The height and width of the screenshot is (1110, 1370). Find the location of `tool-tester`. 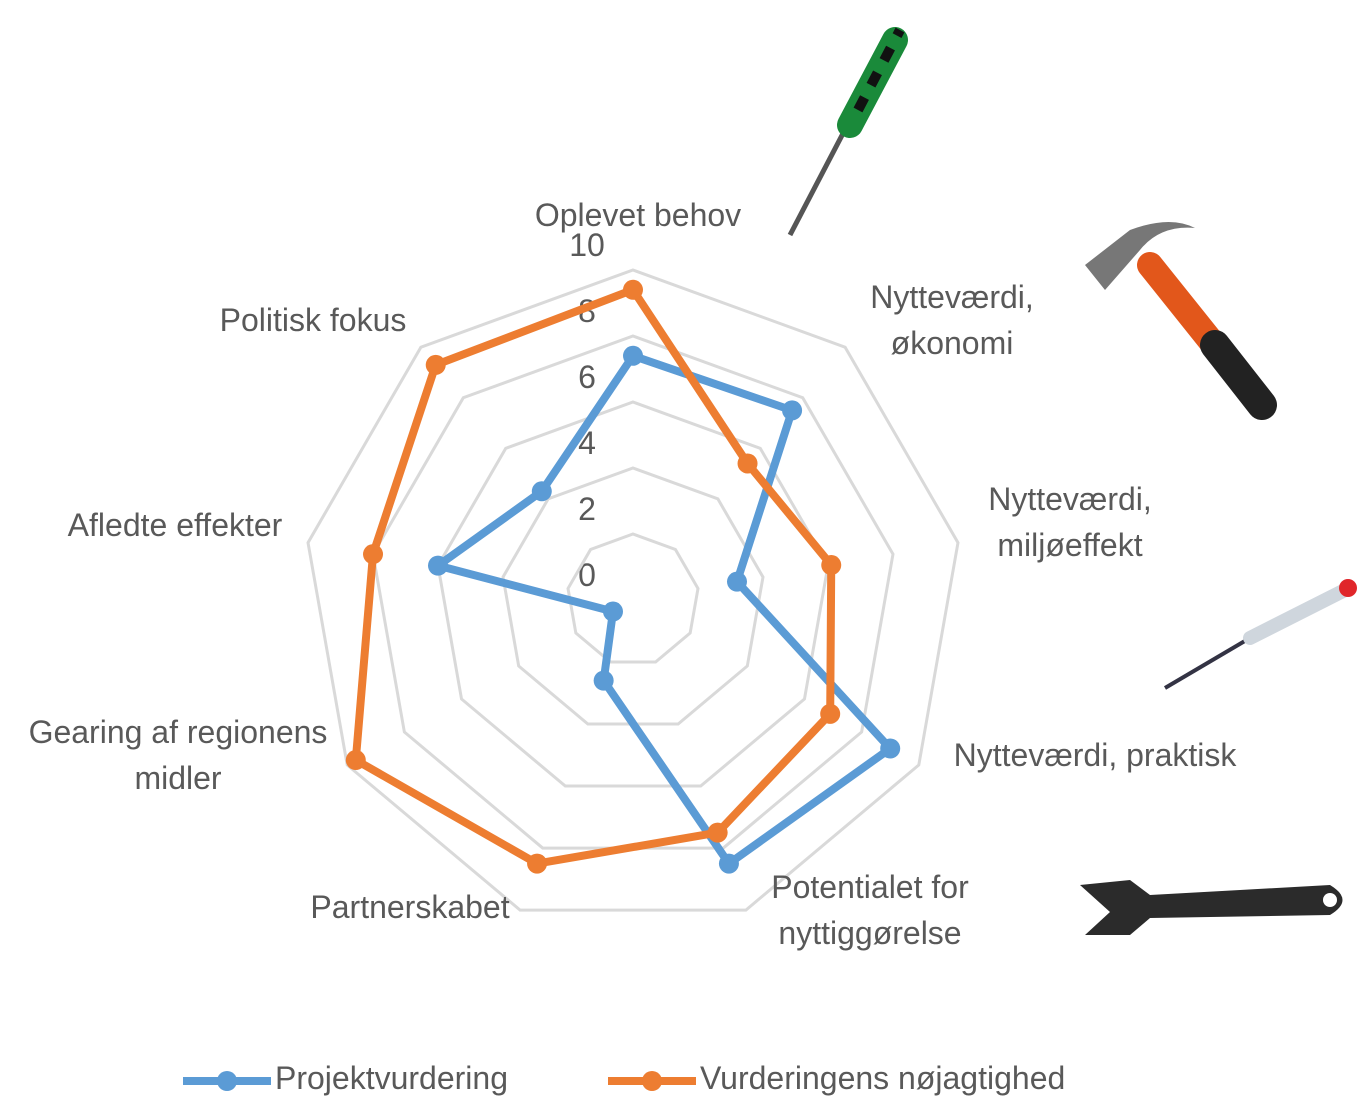

tool-tester is located at coordinates (1260, 634).